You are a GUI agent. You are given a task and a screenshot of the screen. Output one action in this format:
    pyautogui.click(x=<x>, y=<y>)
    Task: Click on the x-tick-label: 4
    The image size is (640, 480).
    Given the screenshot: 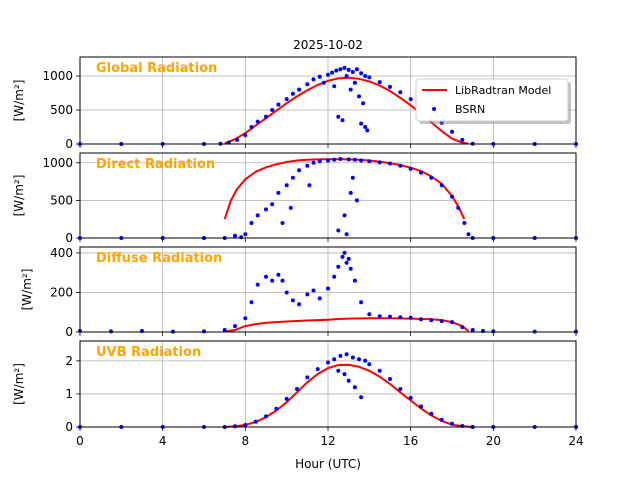 What is the action you would take?
    pyautogui.click(x=163, y=441)
    